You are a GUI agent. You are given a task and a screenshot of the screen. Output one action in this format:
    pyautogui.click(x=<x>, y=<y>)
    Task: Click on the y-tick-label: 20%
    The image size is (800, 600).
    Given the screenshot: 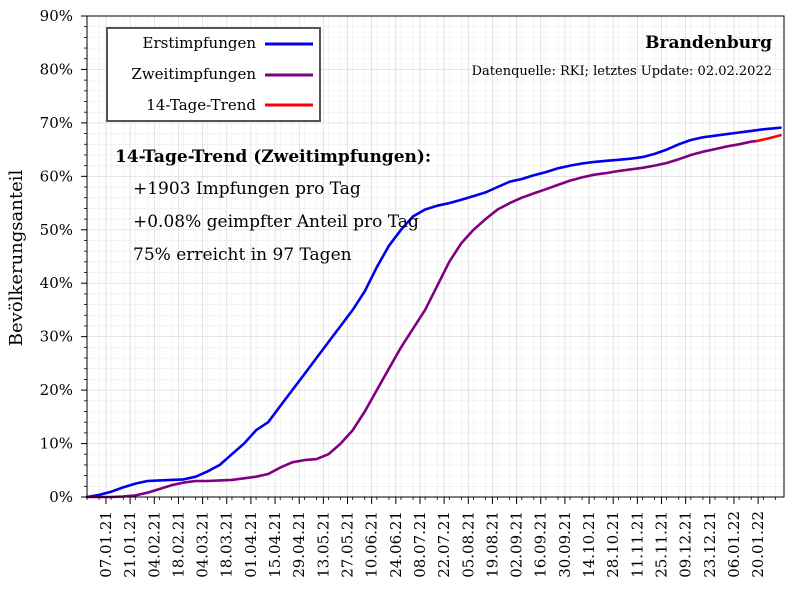 What is the action you would take?
    pyautogui.click(x=56, y=390)
    